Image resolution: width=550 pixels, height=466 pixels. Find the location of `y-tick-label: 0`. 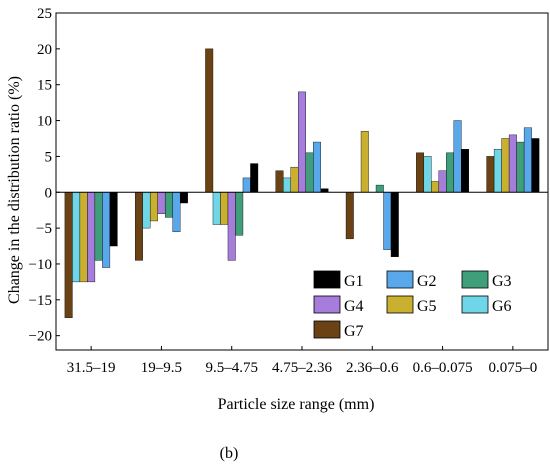

y-tick-label: 0 is located at coordinates (49, 193).